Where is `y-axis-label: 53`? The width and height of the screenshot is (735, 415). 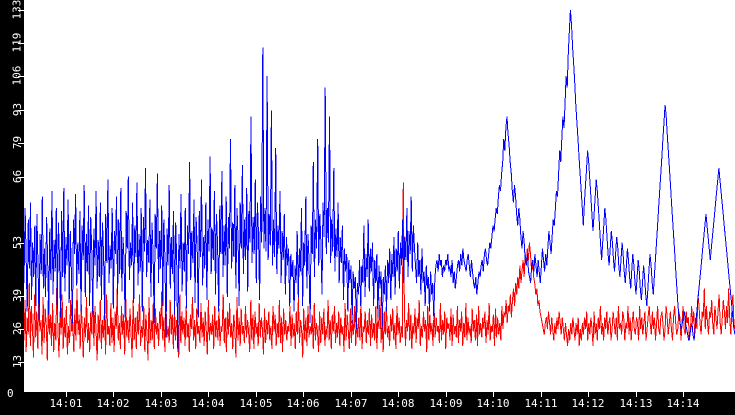 y-axis-label: 53 is located at coordinates (17, 242).